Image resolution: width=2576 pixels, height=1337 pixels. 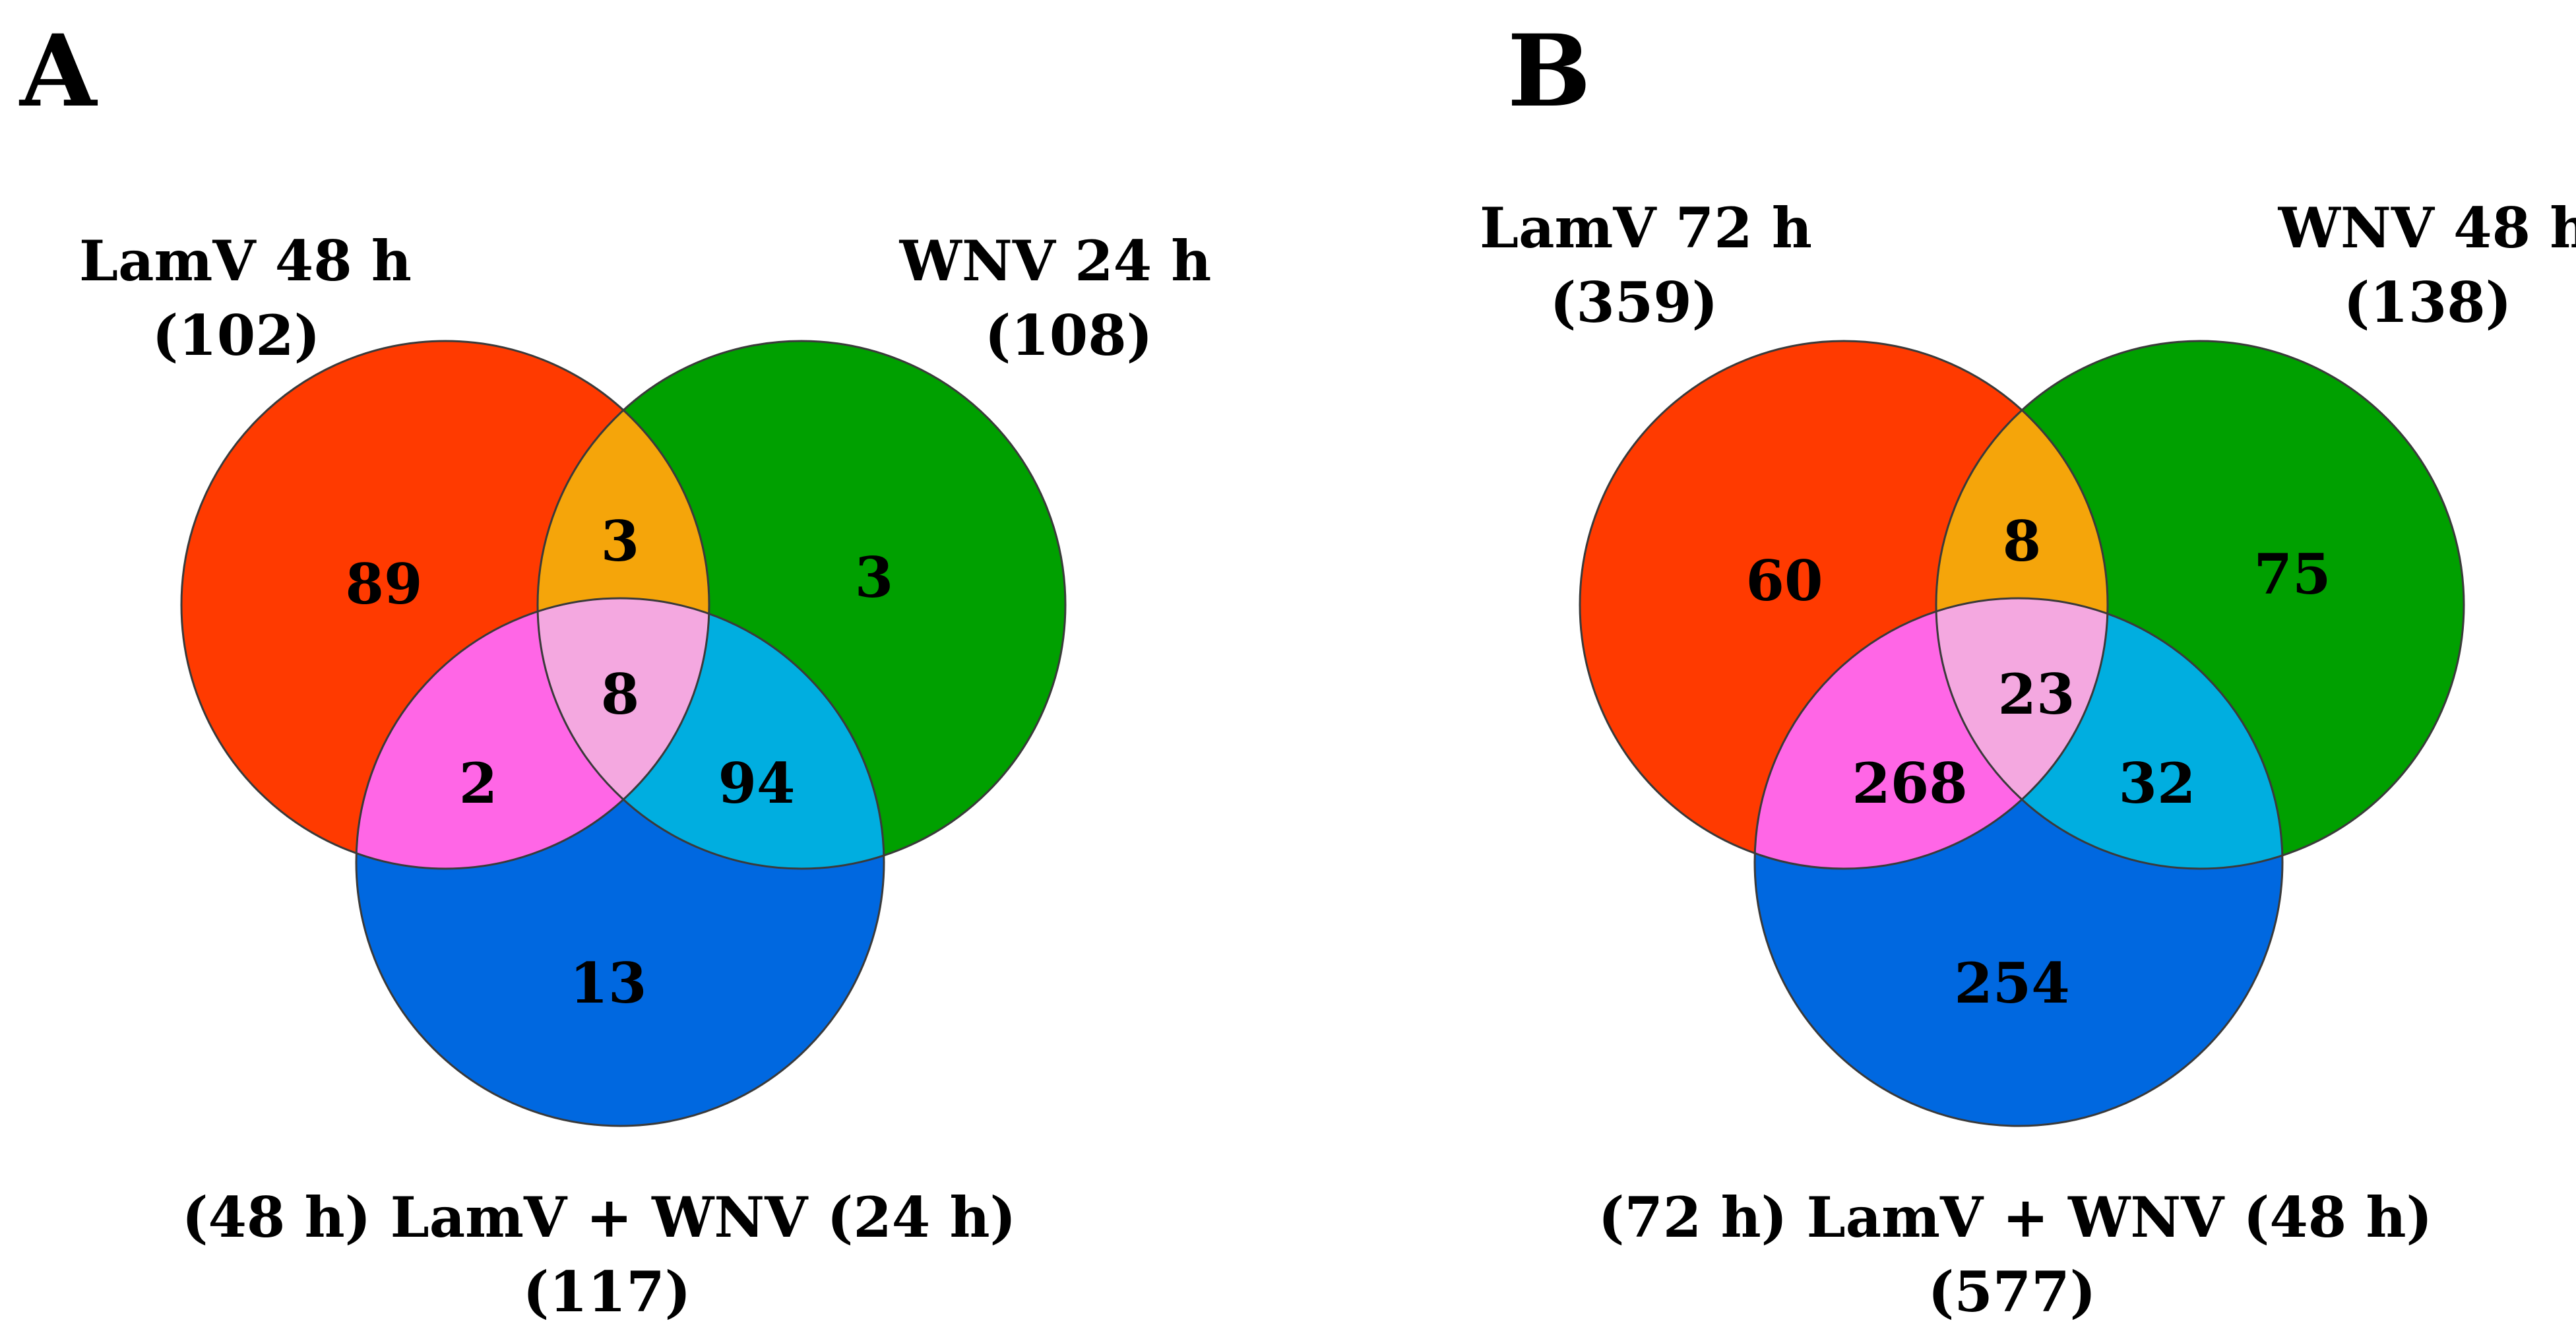 What do you see at coordinates (384, 584) in the screenshot?
I see `count-a-only: 89` at bounding box center [384, 584].